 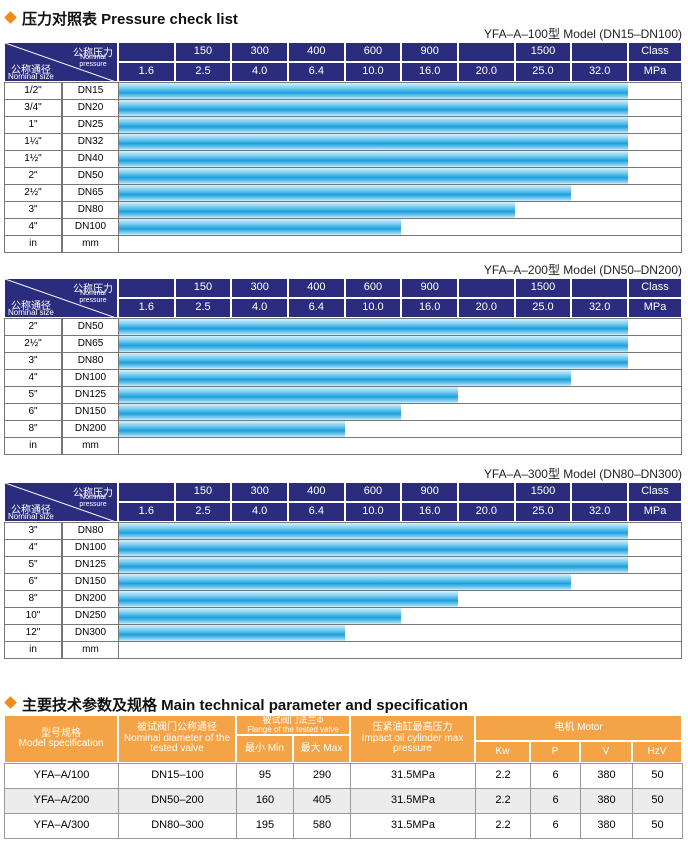 I want to click on motor-header-text: 电机 Motor, so click(x=578, y=727).